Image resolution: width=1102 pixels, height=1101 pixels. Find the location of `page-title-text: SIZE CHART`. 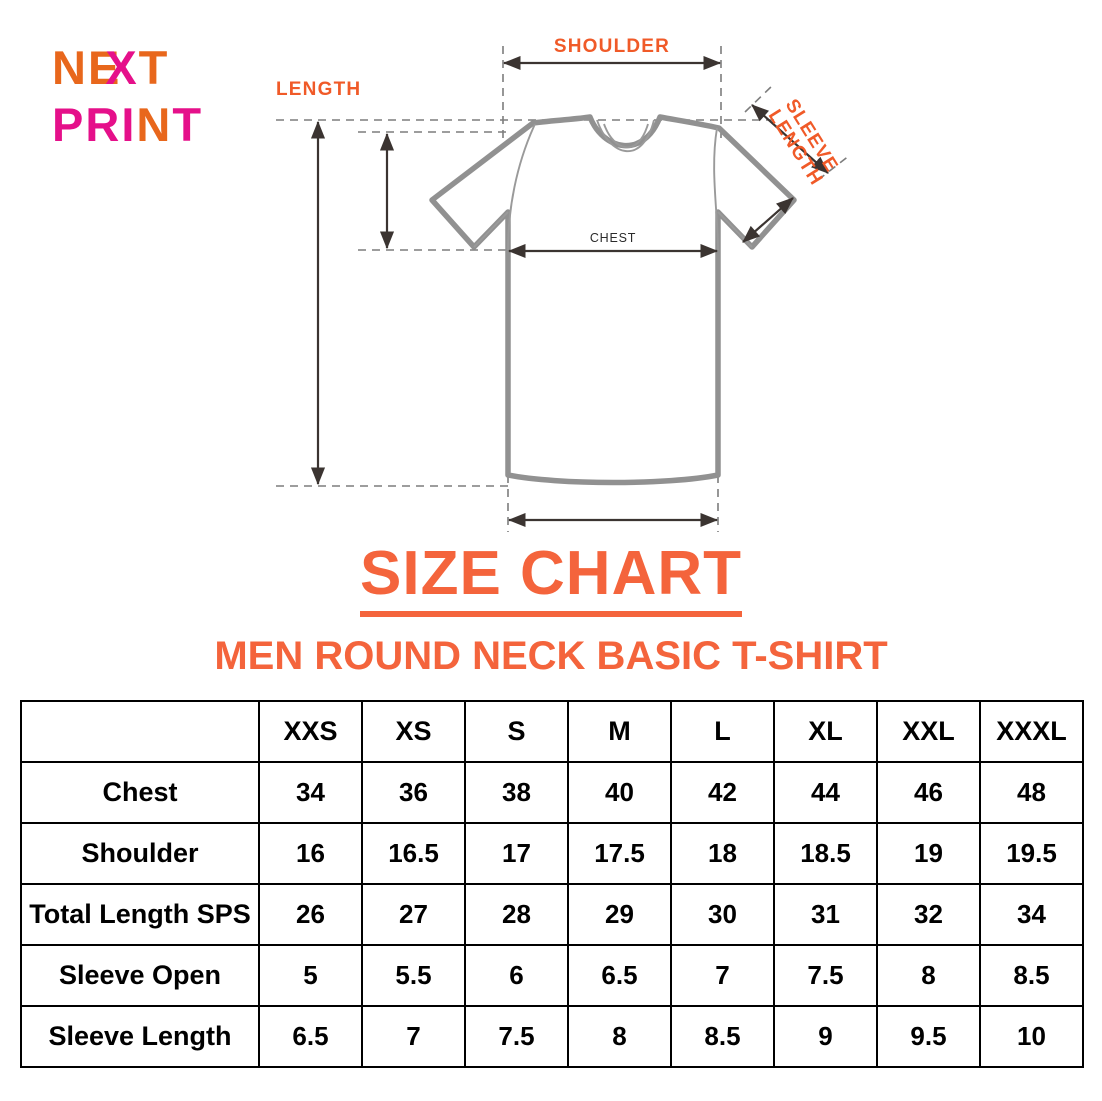

page-title-text: SIZE CHART is located at coordinates (551, 580).